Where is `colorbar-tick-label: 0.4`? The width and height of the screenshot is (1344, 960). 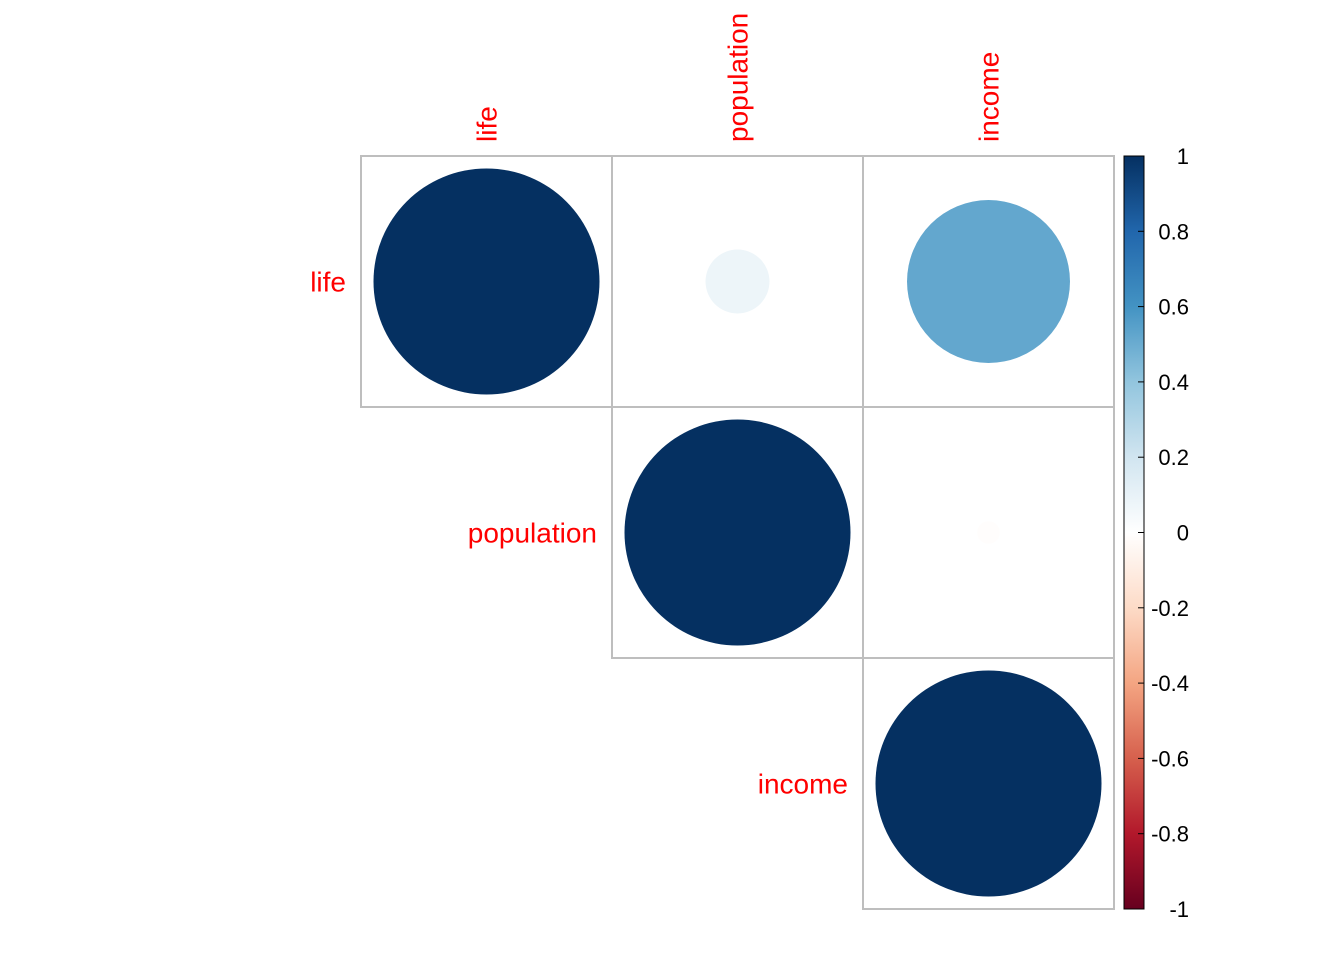 colorbar-tick-label: 0.4 is located at coordinates (1173, 382).